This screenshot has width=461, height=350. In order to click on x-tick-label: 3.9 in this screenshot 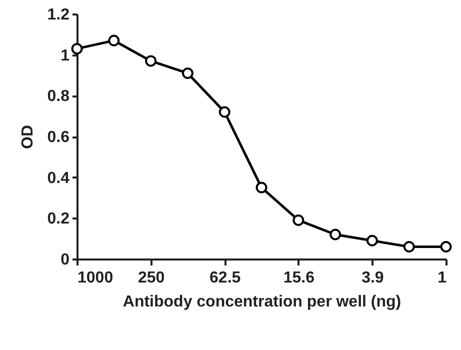, I will do `click(373, 278)`.